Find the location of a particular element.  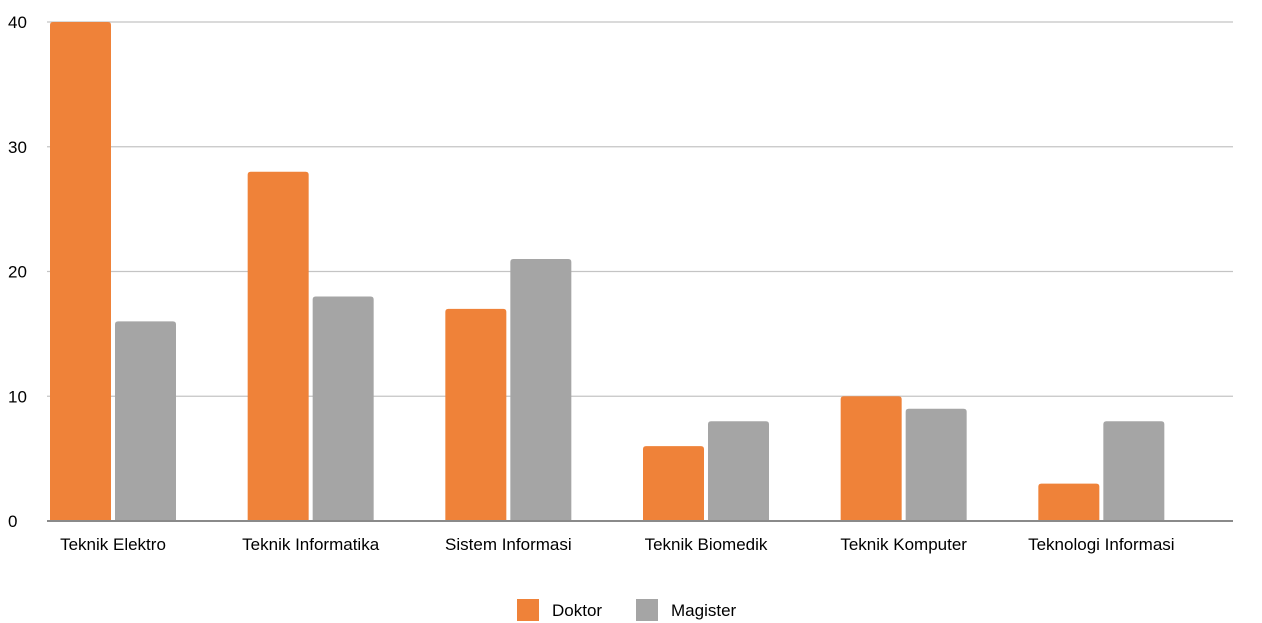

y-axis-ticks: 0 10 20 30 40 is located at coordinates (17, 272).